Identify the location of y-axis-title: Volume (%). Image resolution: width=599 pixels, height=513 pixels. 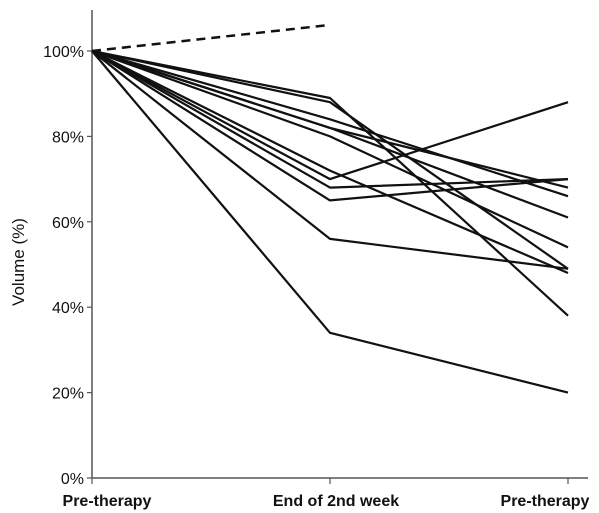
(18, 262).